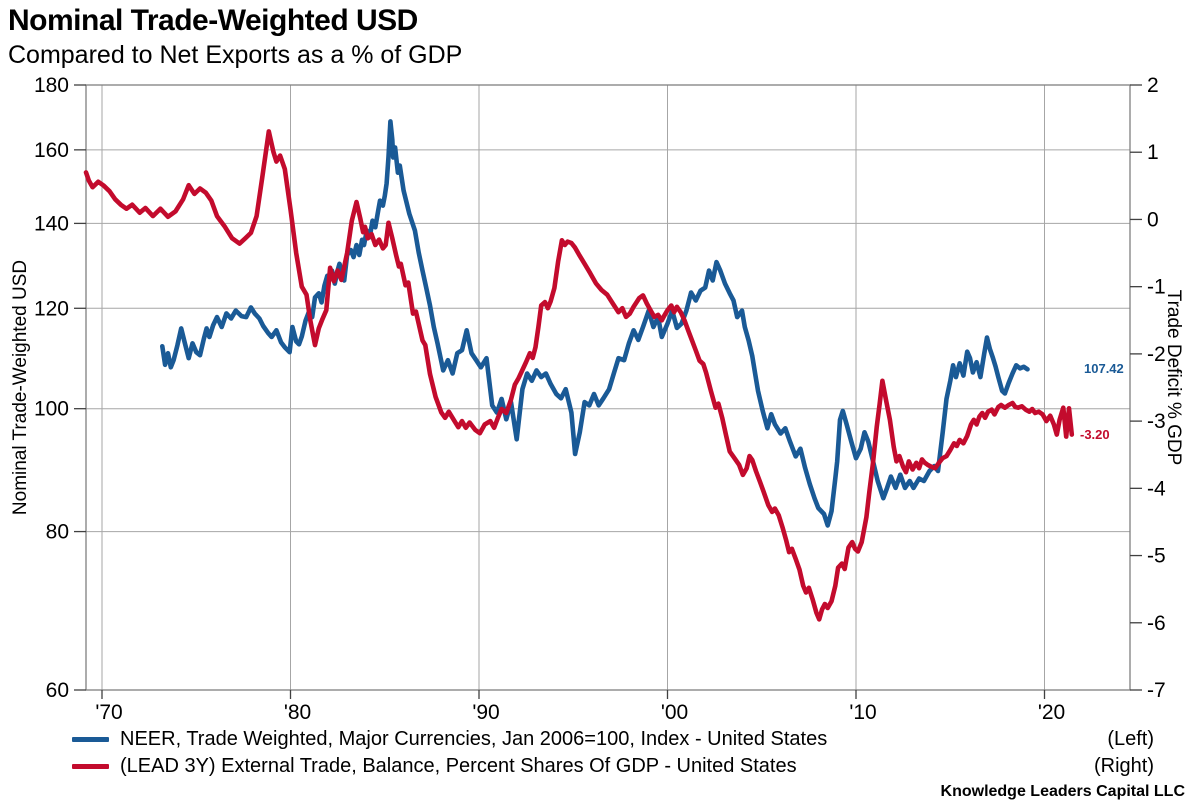 The width and height of the screenshot is (1189, 810). Describe the element at coordinates (51, 150) in the screenshot. I see `left-tick-label: 160` at that location.